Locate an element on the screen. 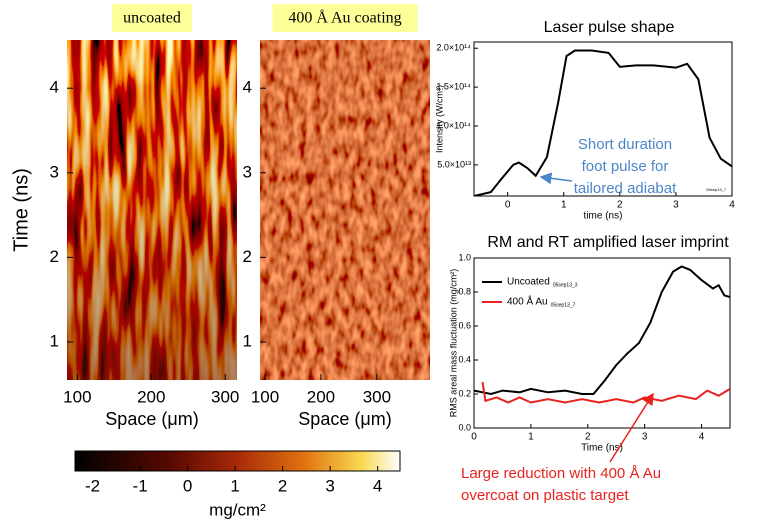  x-tick-label: -1 is located at coordinates (140, 485).